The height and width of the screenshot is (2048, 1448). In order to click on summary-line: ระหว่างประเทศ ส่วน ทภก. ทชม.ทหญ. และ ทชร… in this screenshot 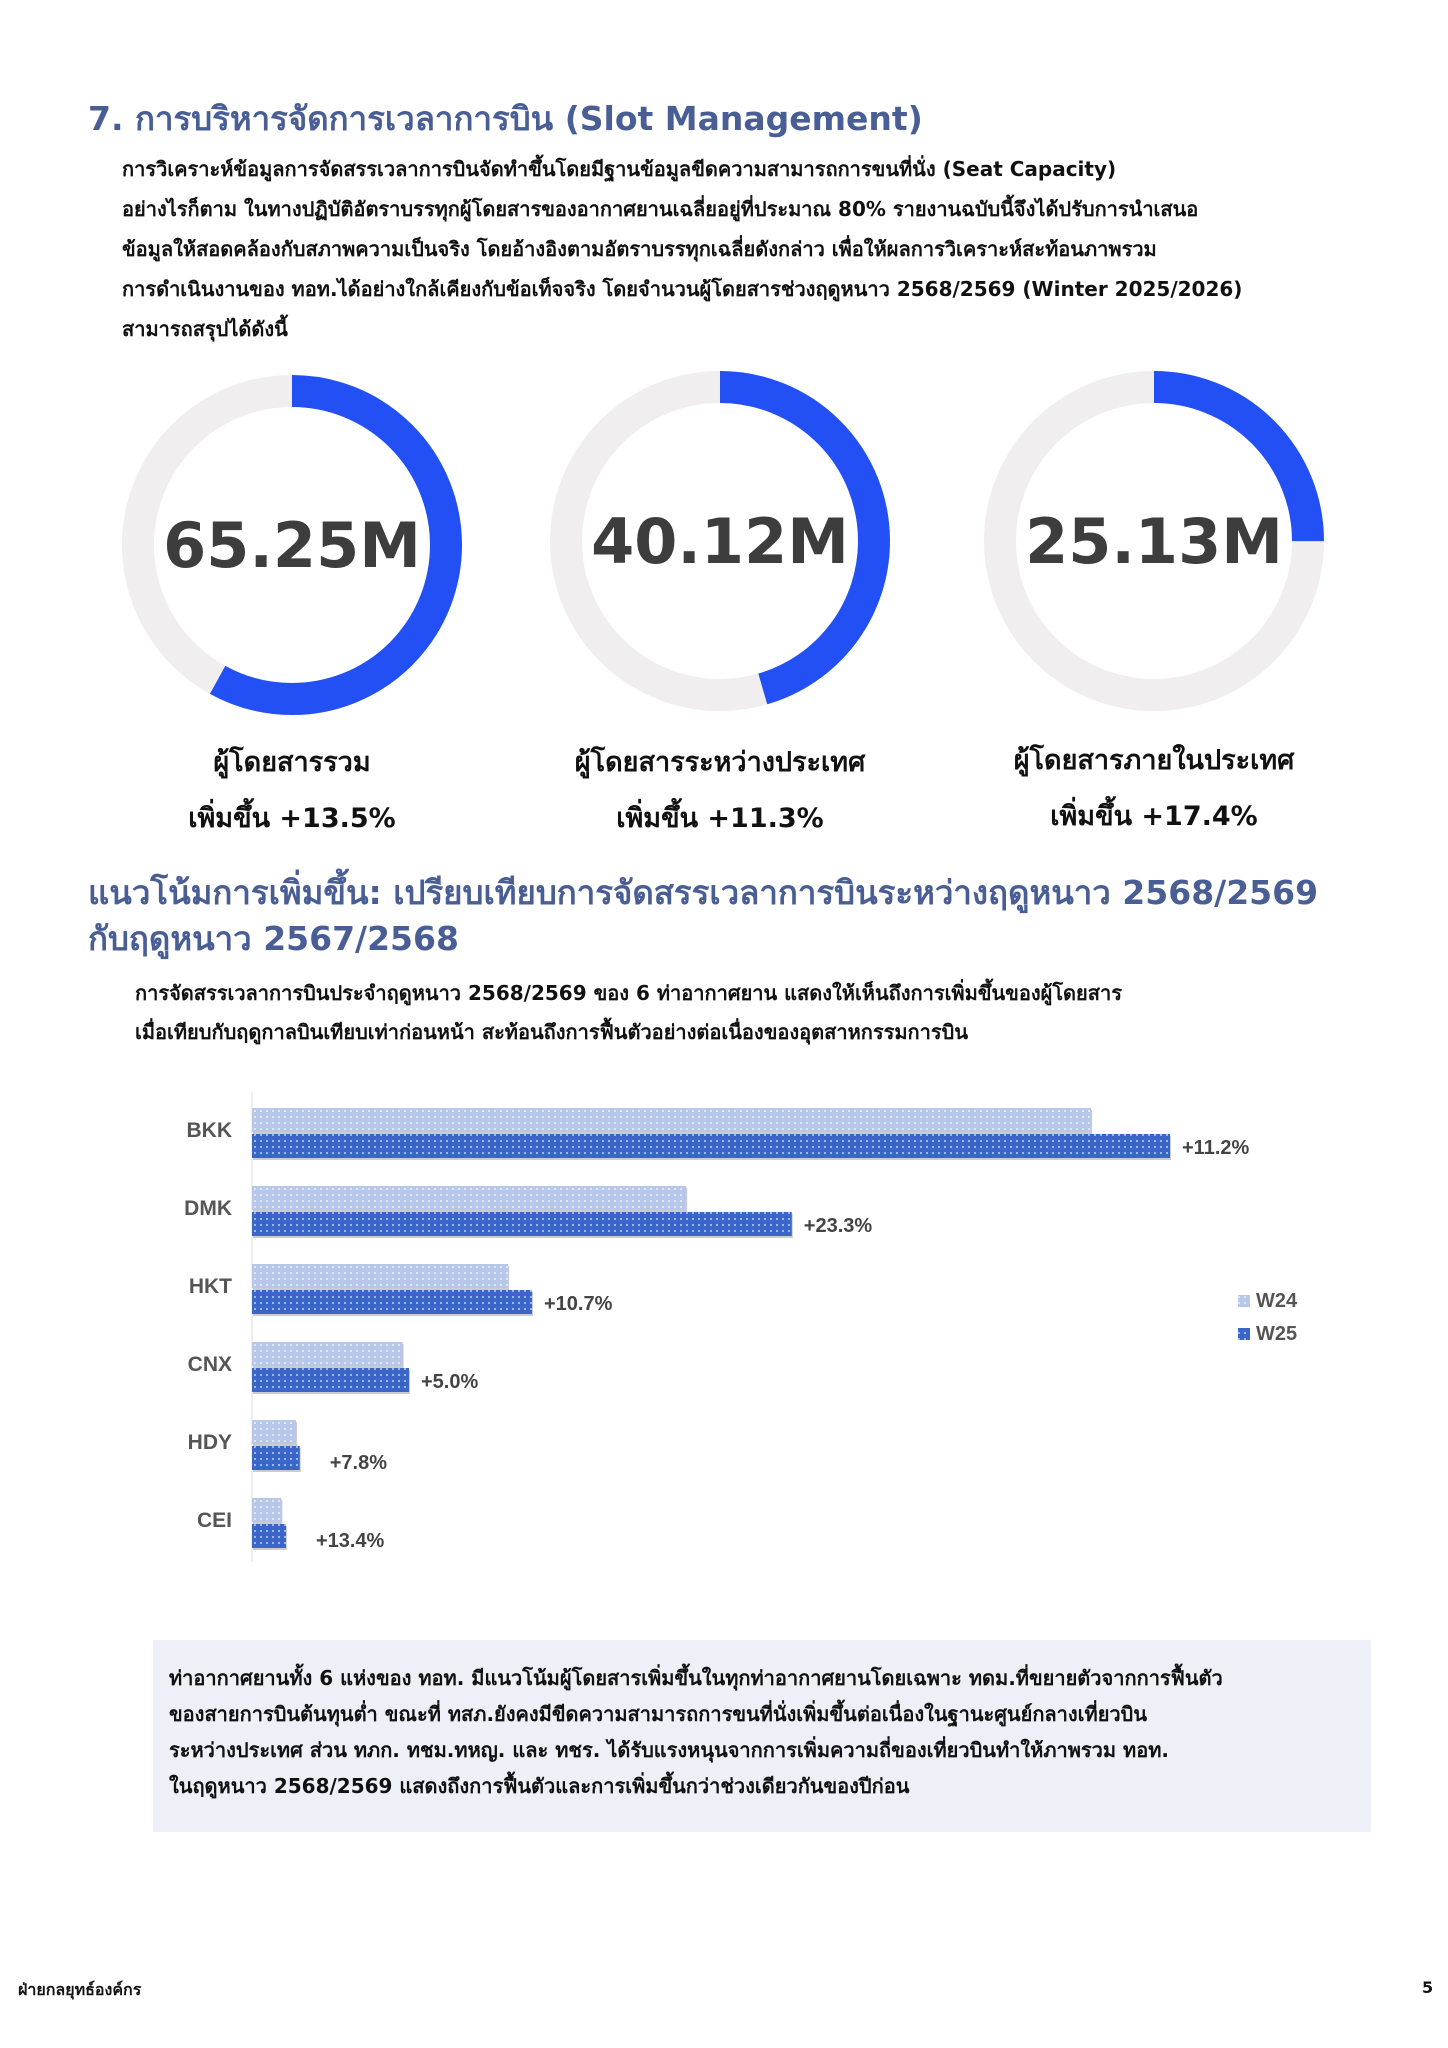, I will do `click(669, 1750)`.